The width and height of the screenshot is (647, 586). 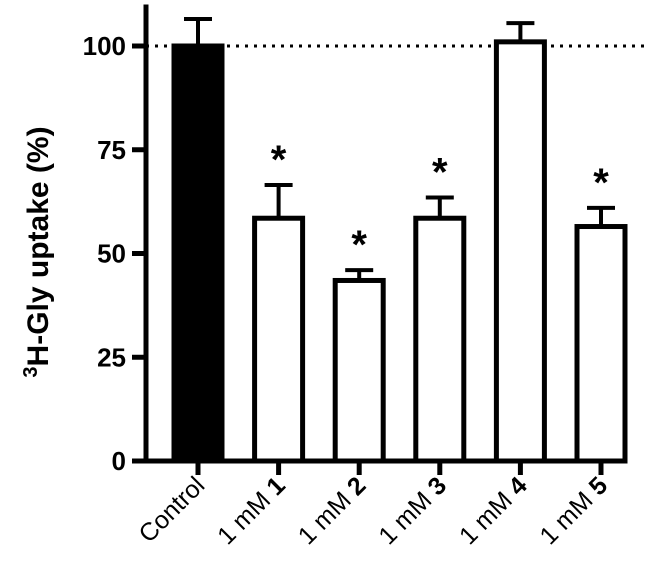 I want to click on category-label-text: Control, so click(x=171, y=509).